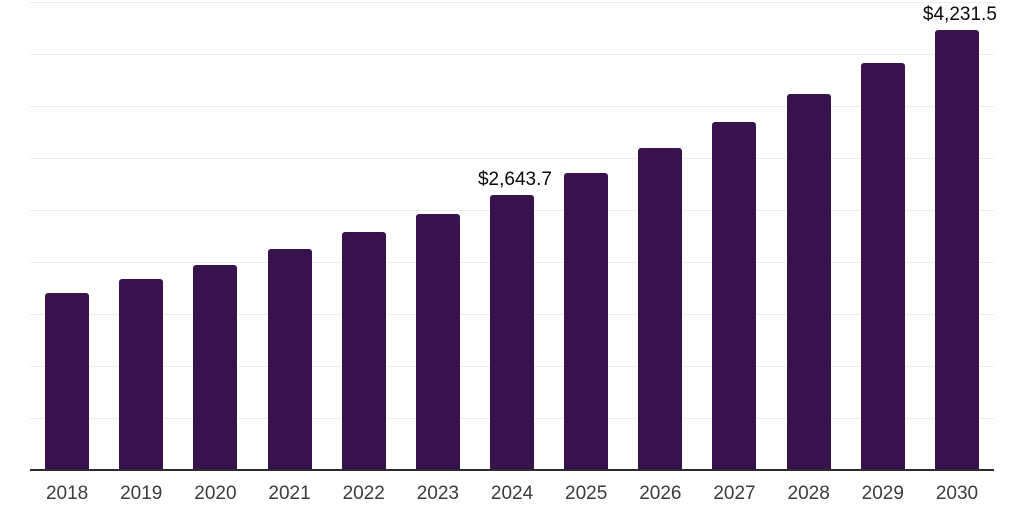 The height and width of the screenshot is (512, 1024). I want to click on bar-2029, so click(882, 266).